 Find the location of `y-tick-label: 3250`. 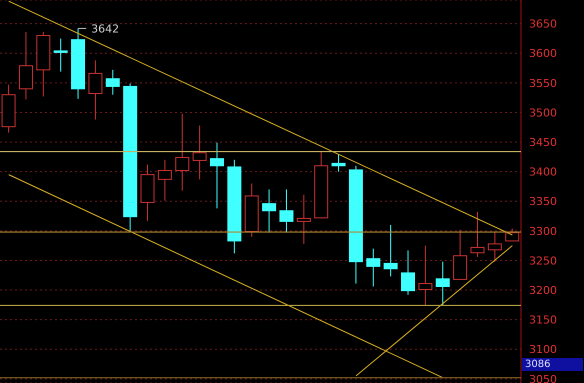

y-tick-label: 3250 is located at coordinates (543, 261).